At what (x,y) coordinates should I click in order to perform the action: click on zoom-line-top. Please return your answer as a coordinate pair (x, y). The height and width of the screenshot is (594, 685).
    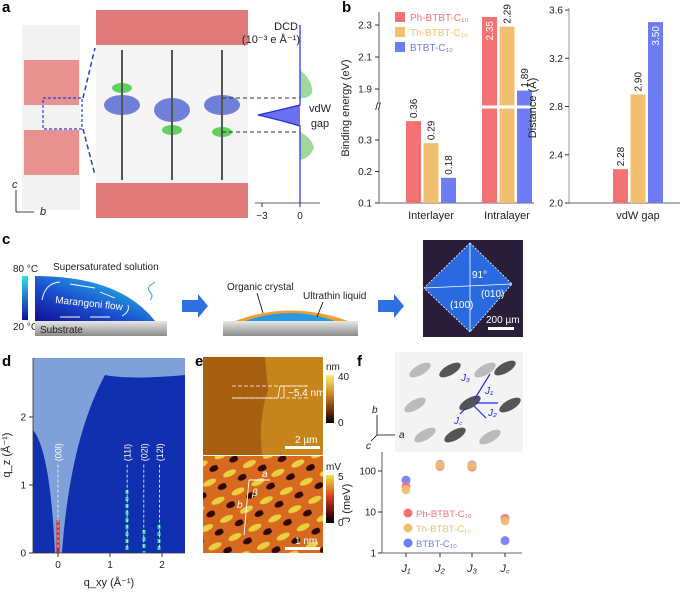
    Looking at the image, I should click on (89, 73).